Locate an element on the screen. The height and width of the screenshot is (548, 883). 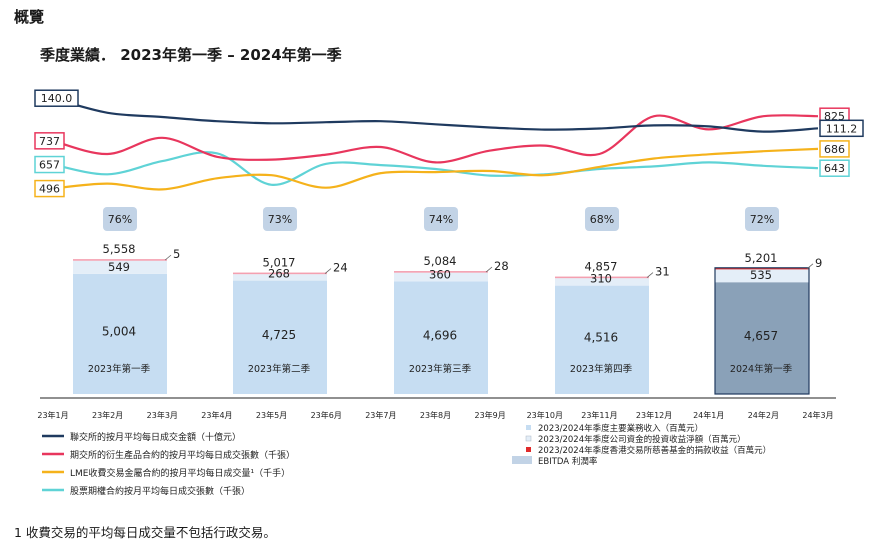
x-tick-label: 23年1月 is located at coordinates (52, 415).